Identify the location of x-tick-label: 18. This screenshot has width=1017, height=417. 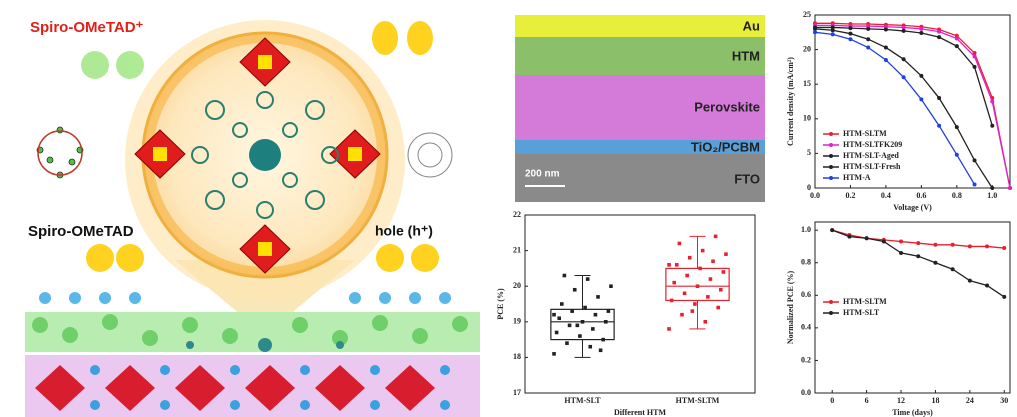
(935, 400).